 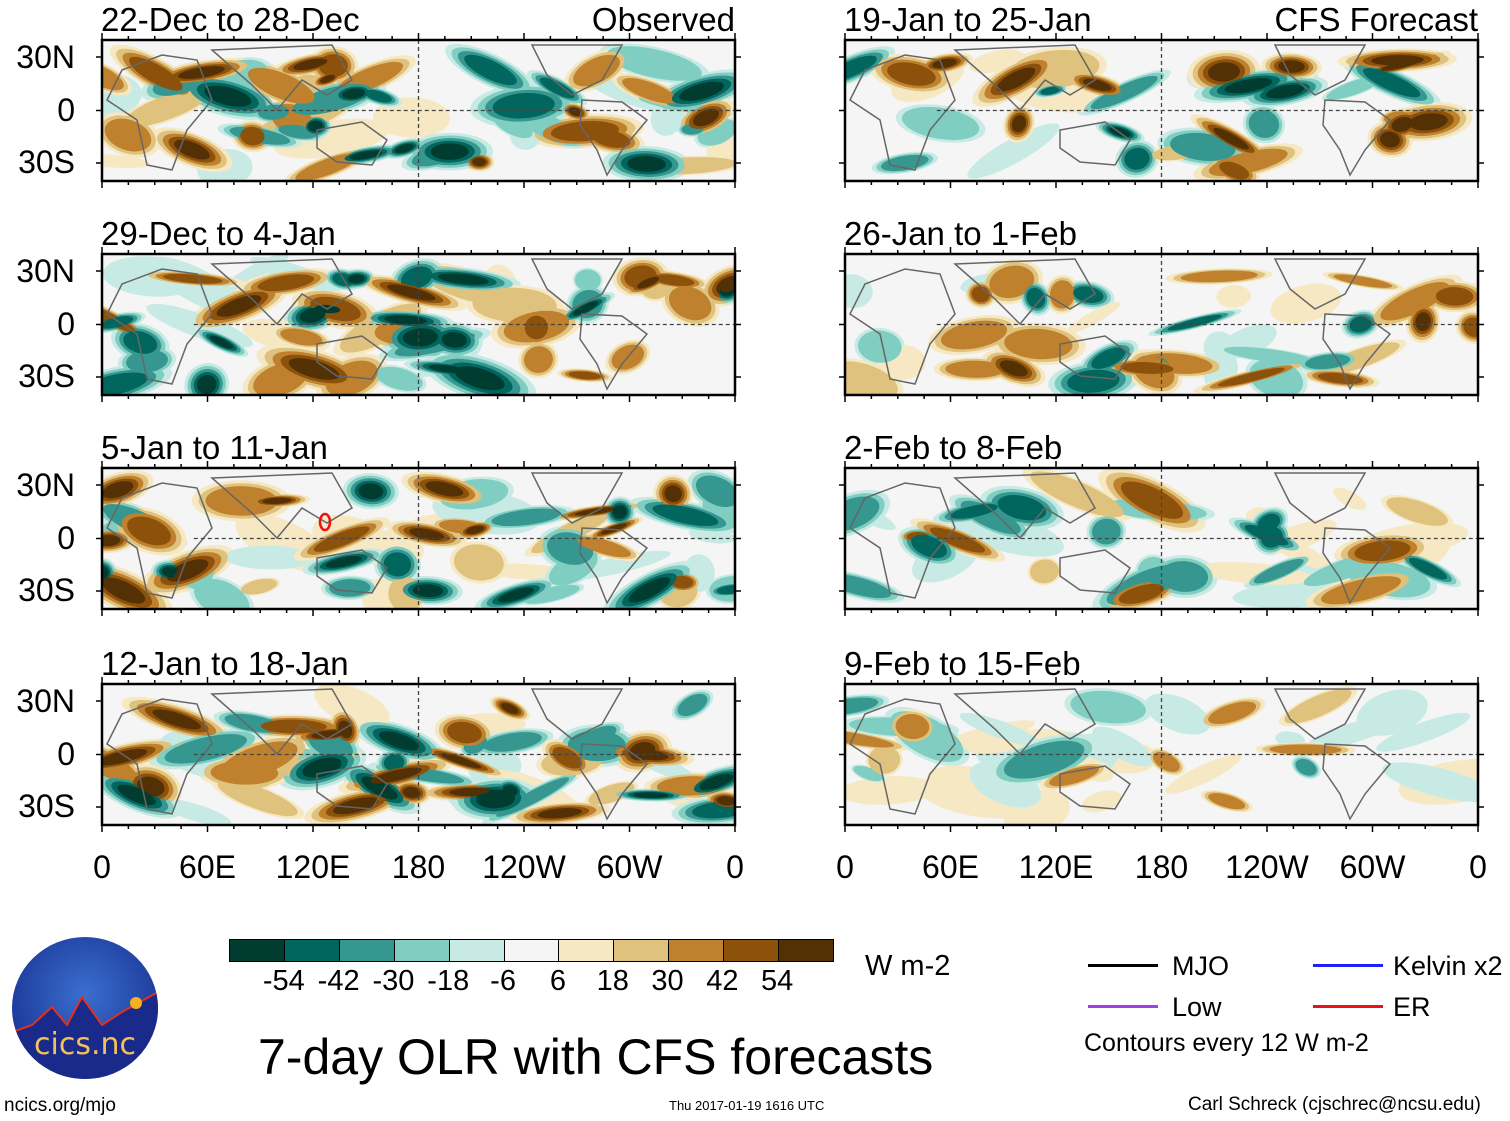 I want to click on lon-label: 120E, so click(x=313, y=867).